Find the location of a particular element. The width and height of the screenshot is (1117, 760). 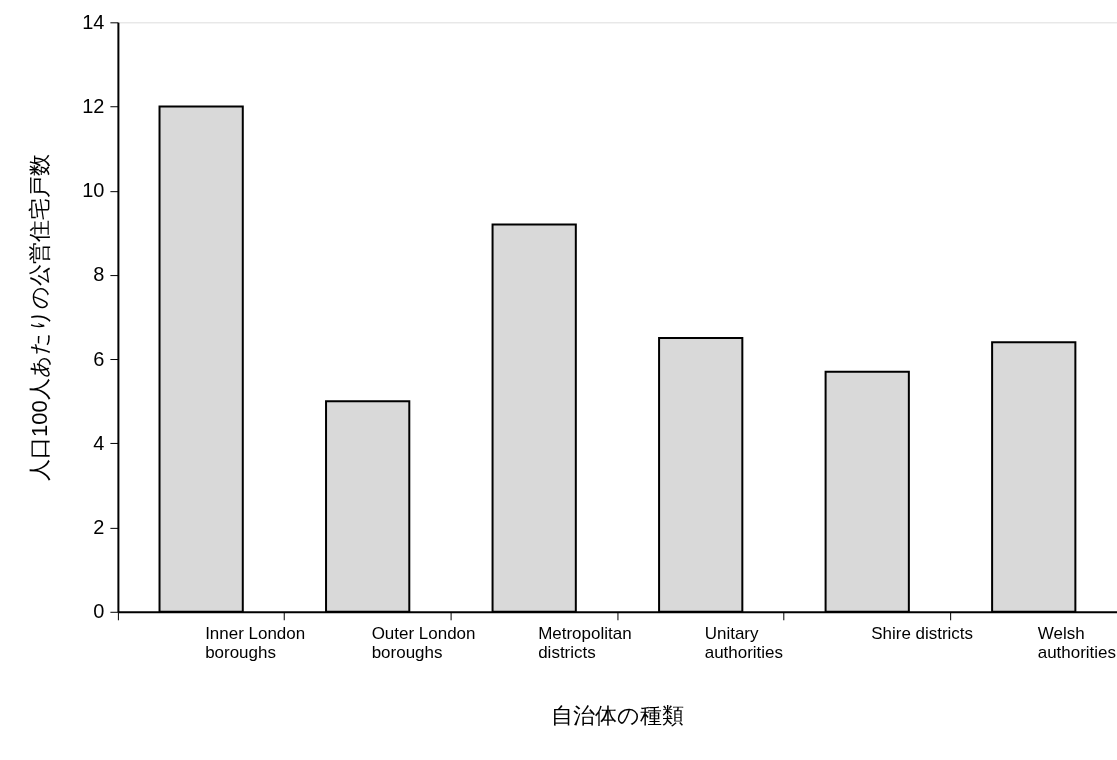

y-tick-label: 4 is located at coordinates (99, 442).